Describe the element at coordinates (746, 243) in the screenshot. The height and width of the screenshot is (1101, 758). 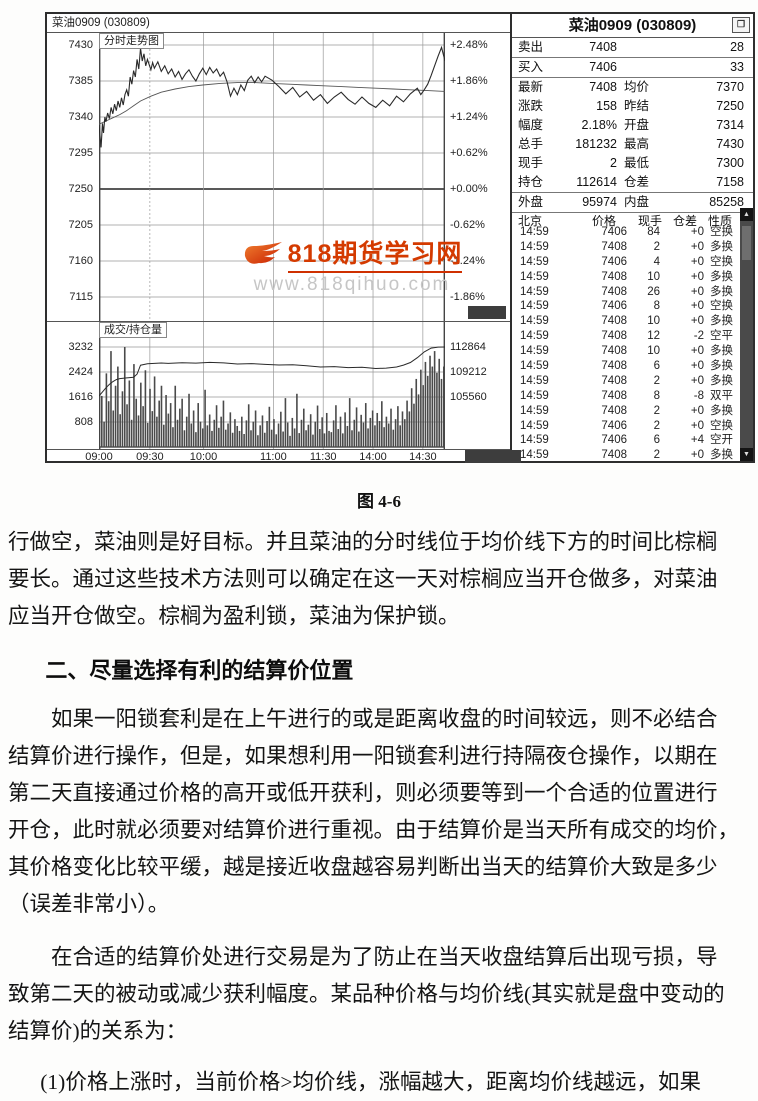
I see `scrollbar-thumb` at that location.